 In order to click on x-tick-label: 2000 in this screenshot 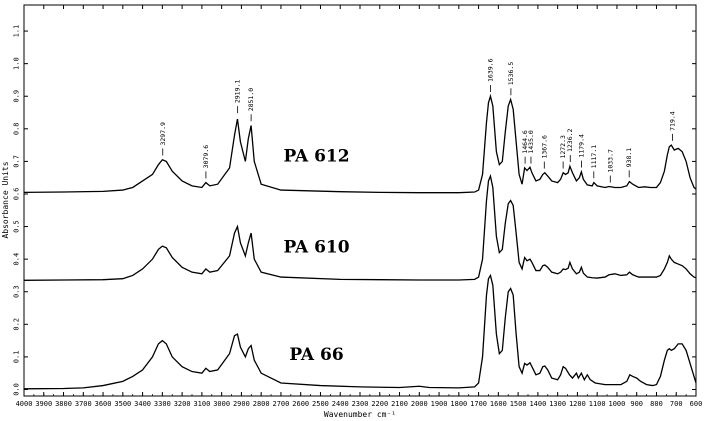, I will do `click(419, 404)`.